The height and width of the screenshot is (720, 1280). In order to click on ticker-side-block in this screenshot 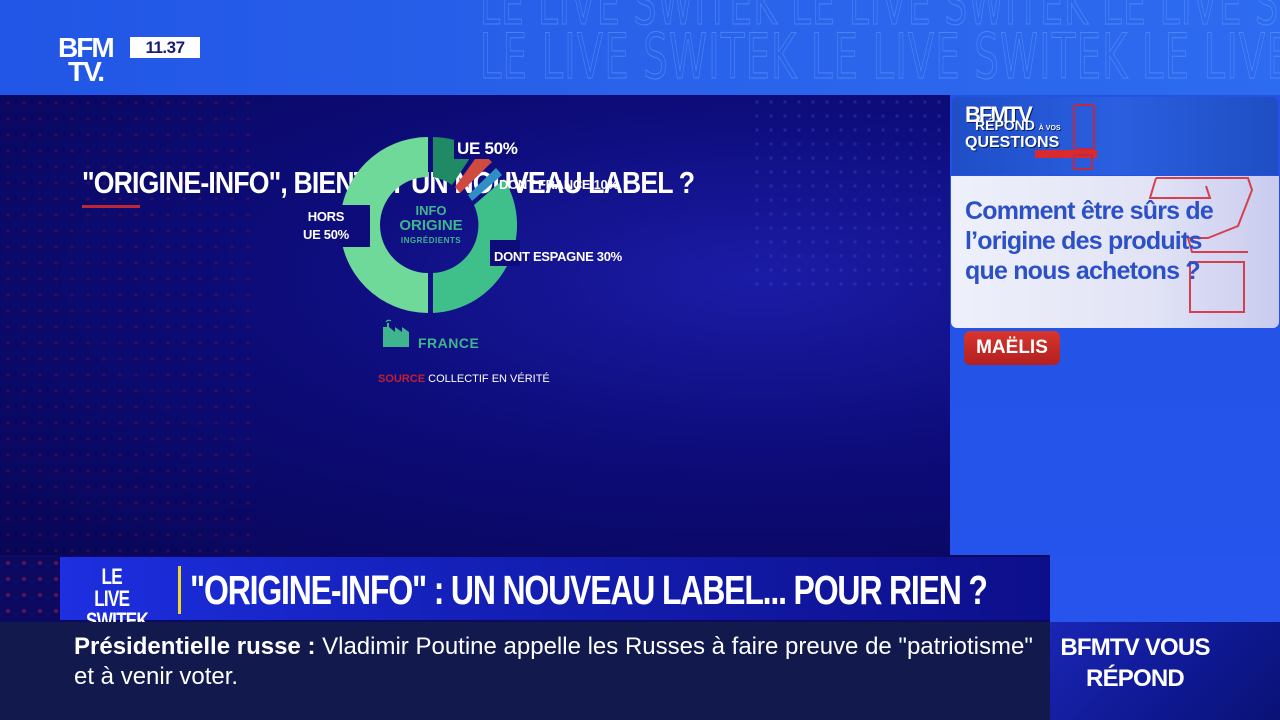, I will do `click(1165, 671)`.